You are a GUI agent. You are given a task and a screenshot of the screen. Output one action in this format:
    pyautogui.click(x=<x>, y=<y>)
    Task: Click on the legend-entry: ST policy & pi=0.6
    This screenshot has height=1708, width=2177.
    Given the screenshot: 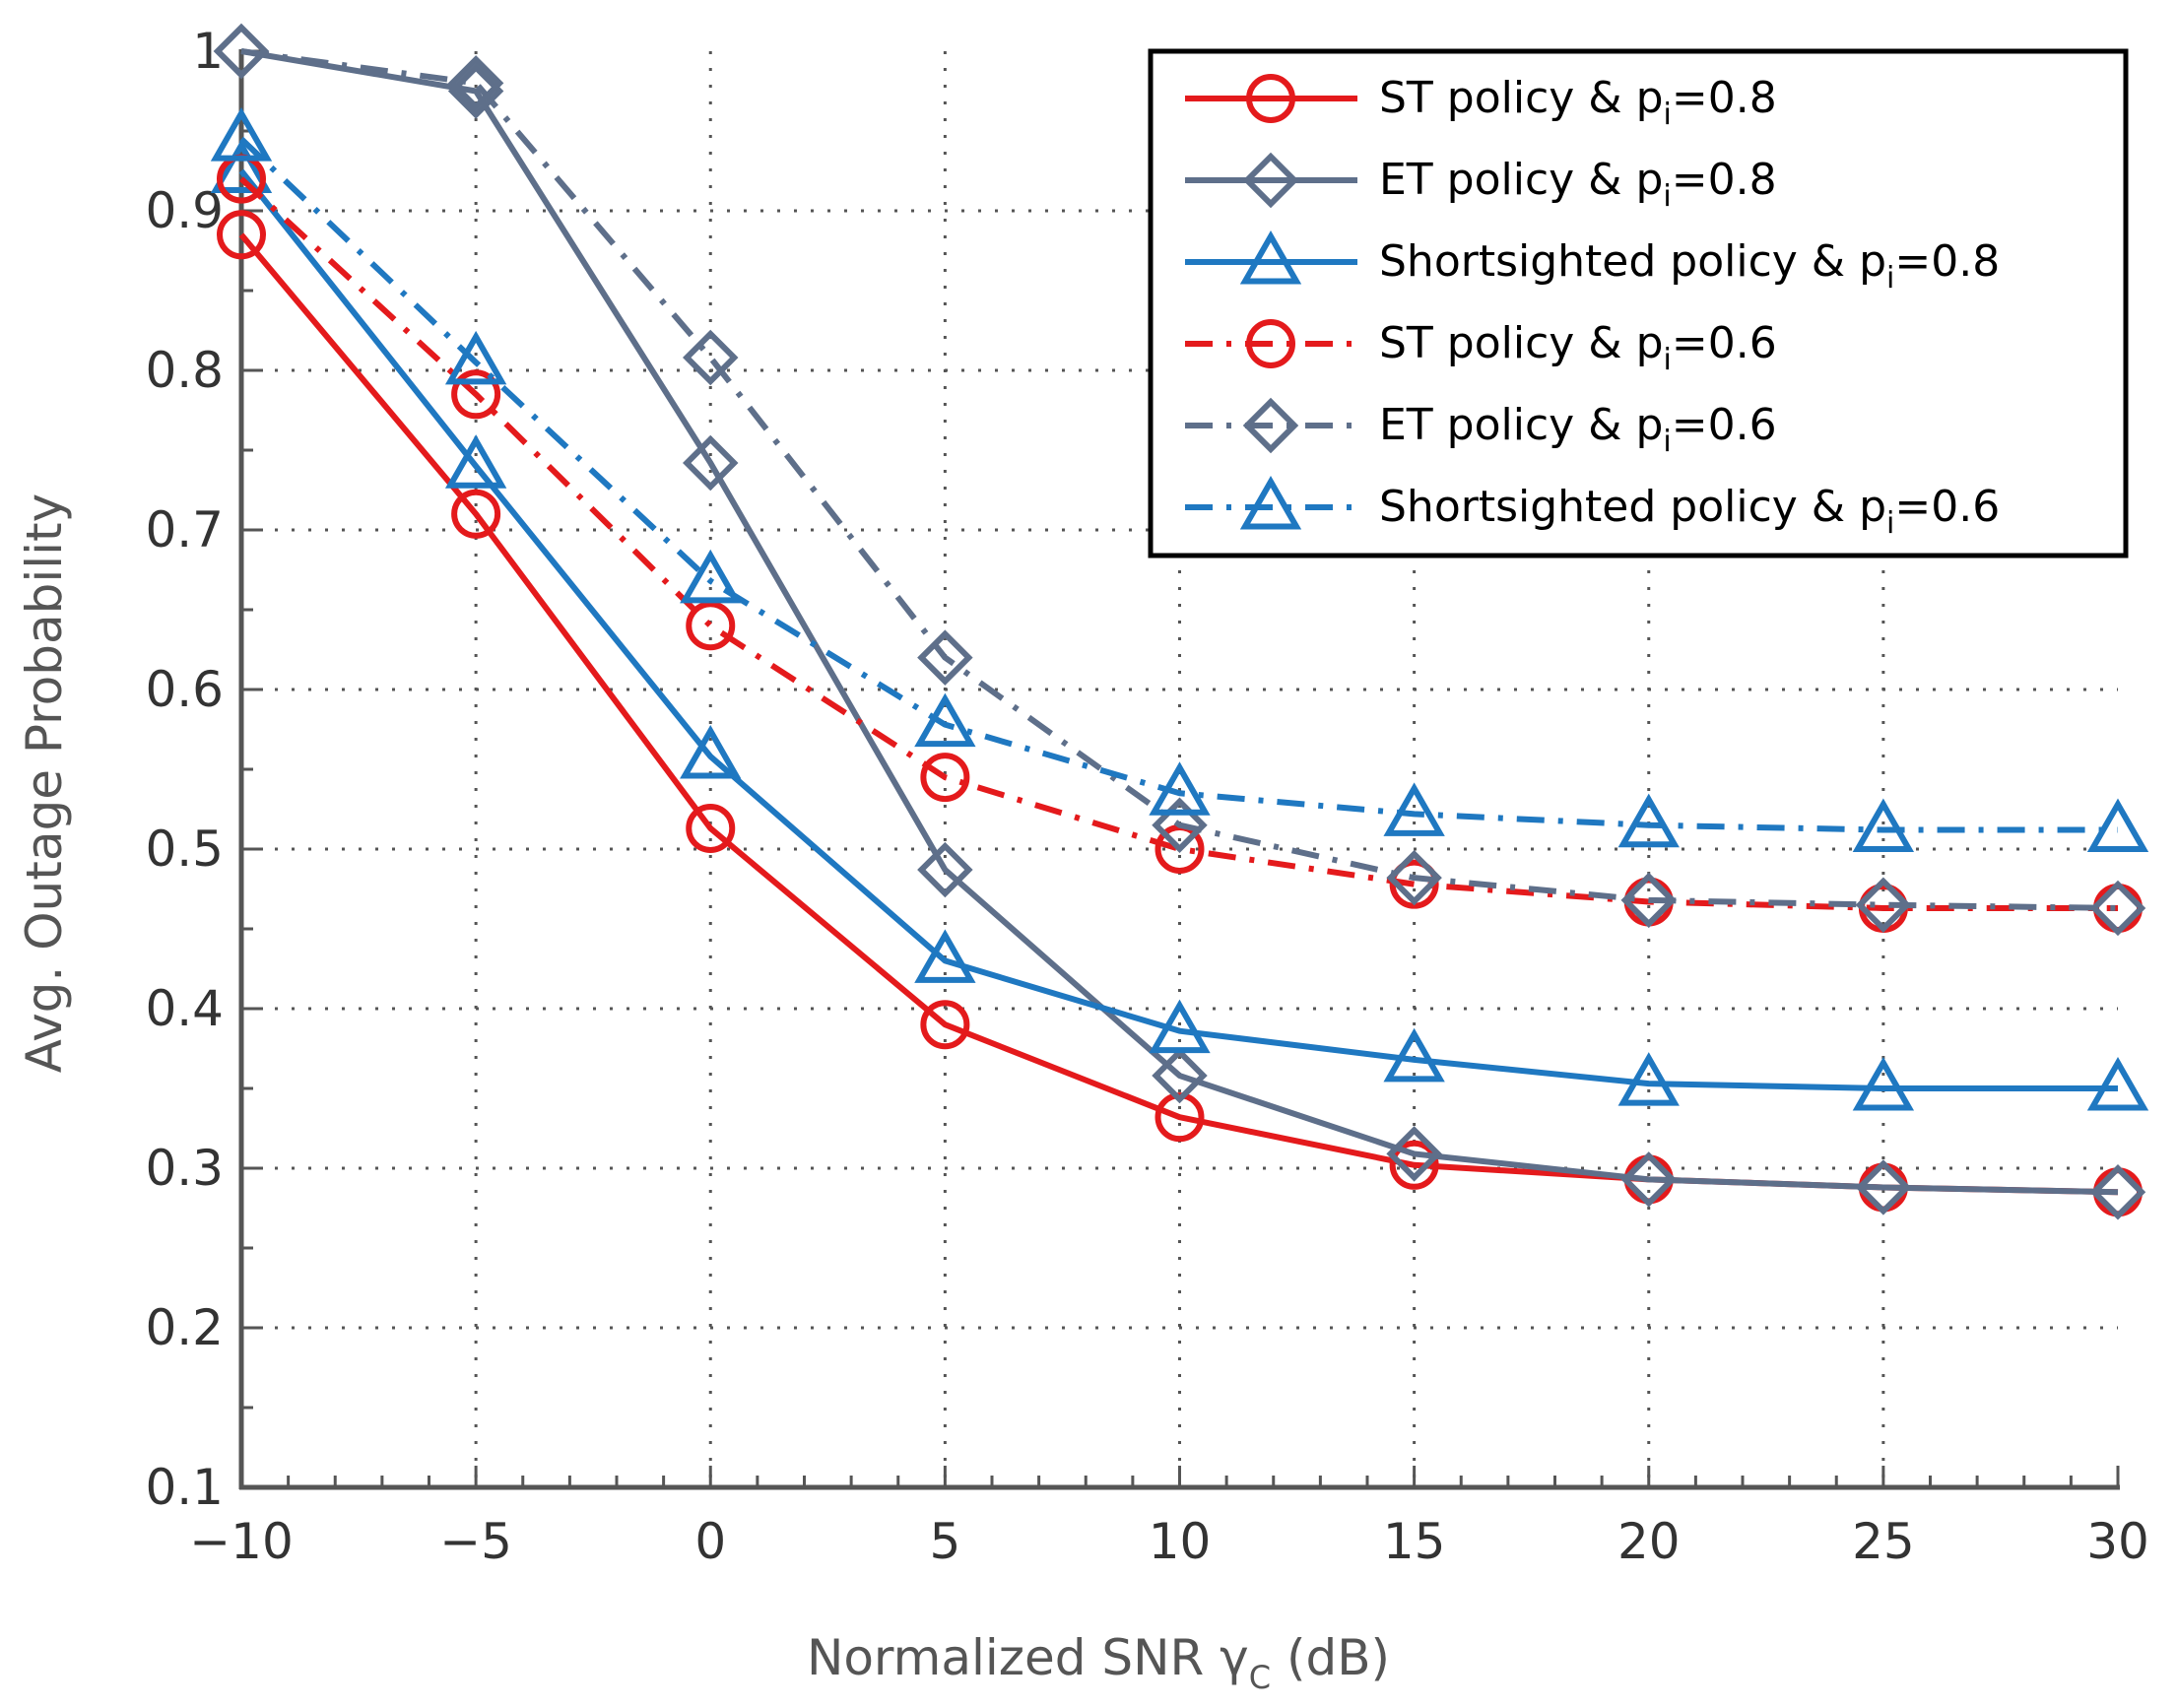 What is the action you would take?
    pyautogui.click(x=1481, y=347)
    